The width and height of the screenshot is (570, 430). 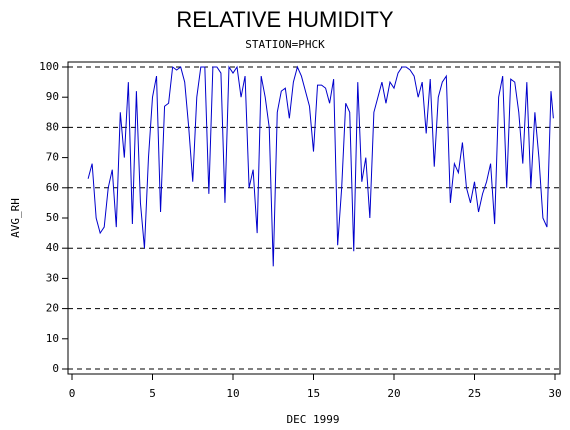 I want to click on x-axis-label: DEC 1999, so click(x=313, y=419).